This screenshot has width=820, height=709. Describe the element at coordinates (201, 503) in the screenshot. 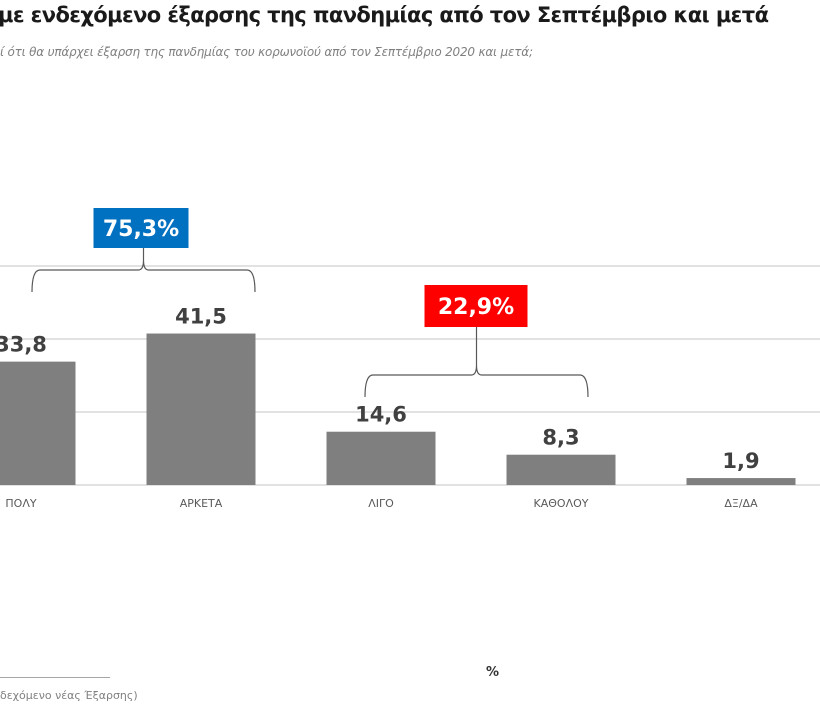

I see `category-label: ΑΡΚΕΤΑ` at that location.